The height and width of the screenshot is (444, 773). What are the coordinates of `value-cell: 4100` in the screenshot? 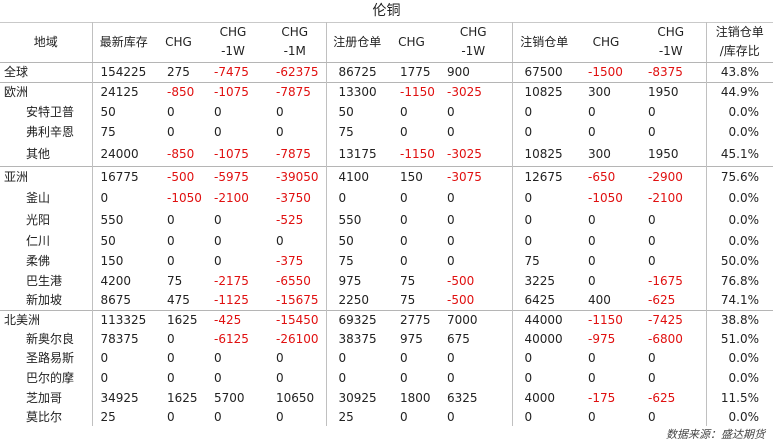 It's located at (356, 176).